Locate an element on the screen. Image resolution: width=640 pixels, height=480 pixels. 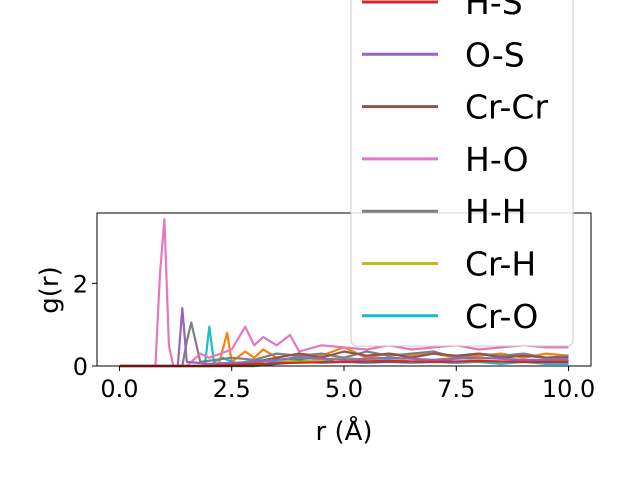
x-tick-label: 2.5 is located at coordinates (232, 389).